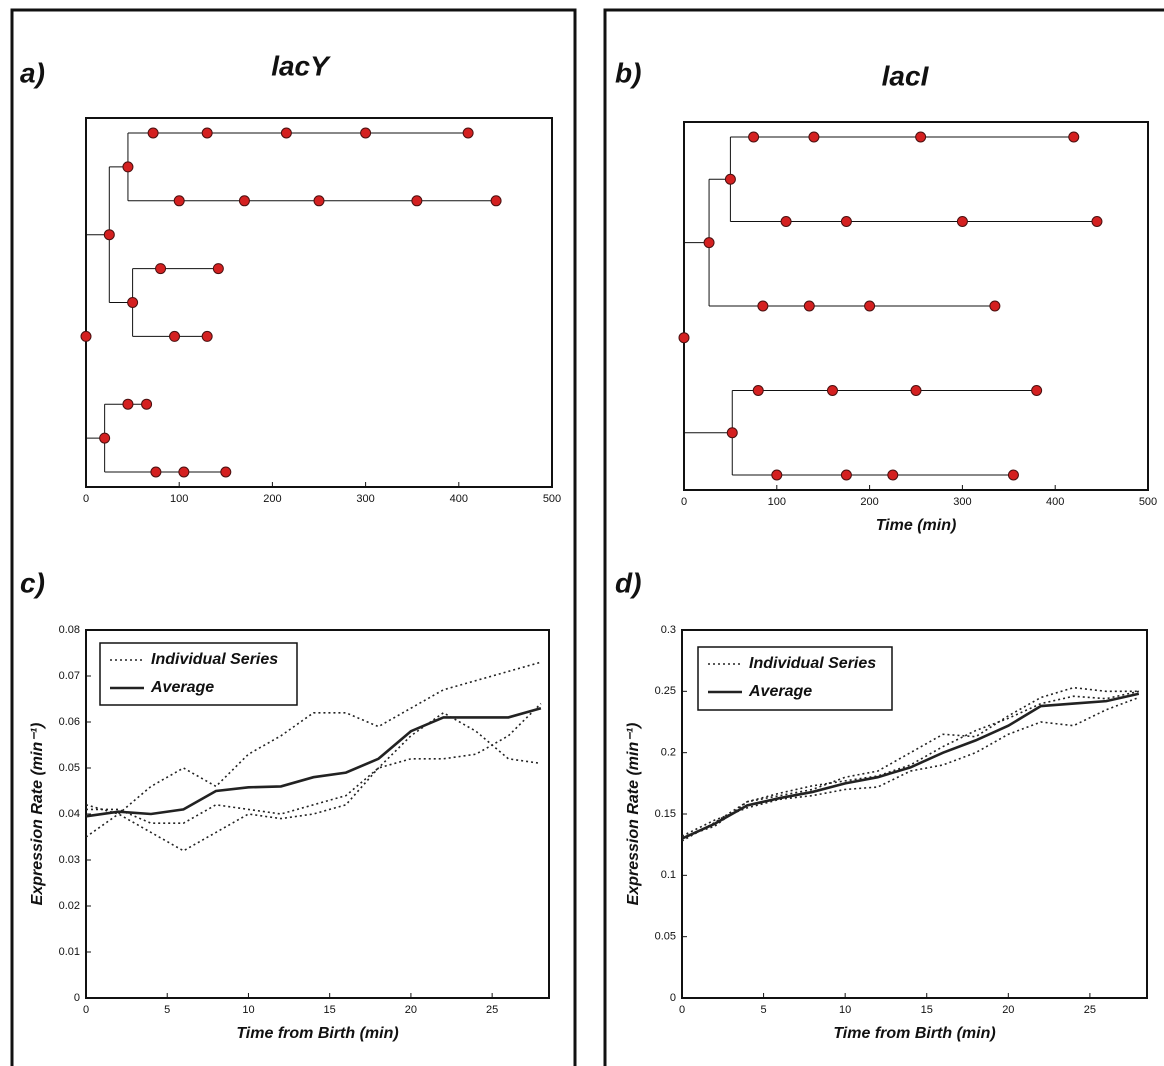 Image resolution: width=1164 pixels, height=1066 pixels. I want to click on chart-title: lacI, so click(906, 75).